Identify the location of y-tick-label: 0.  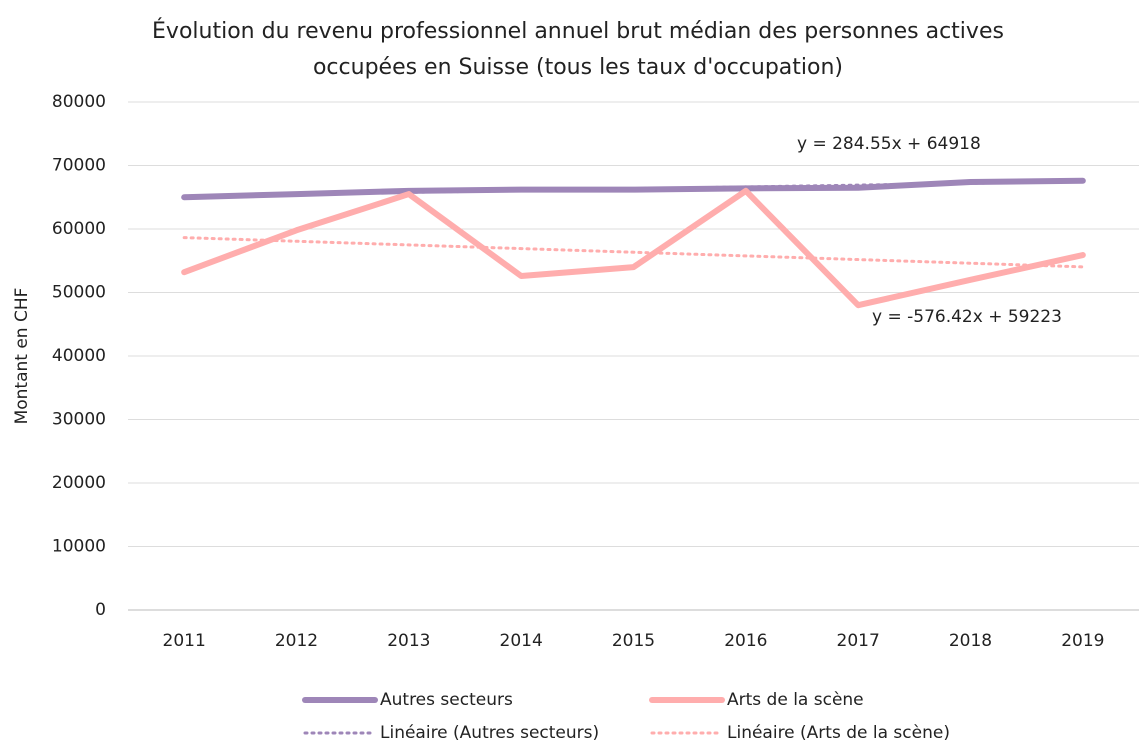
(100, 610).